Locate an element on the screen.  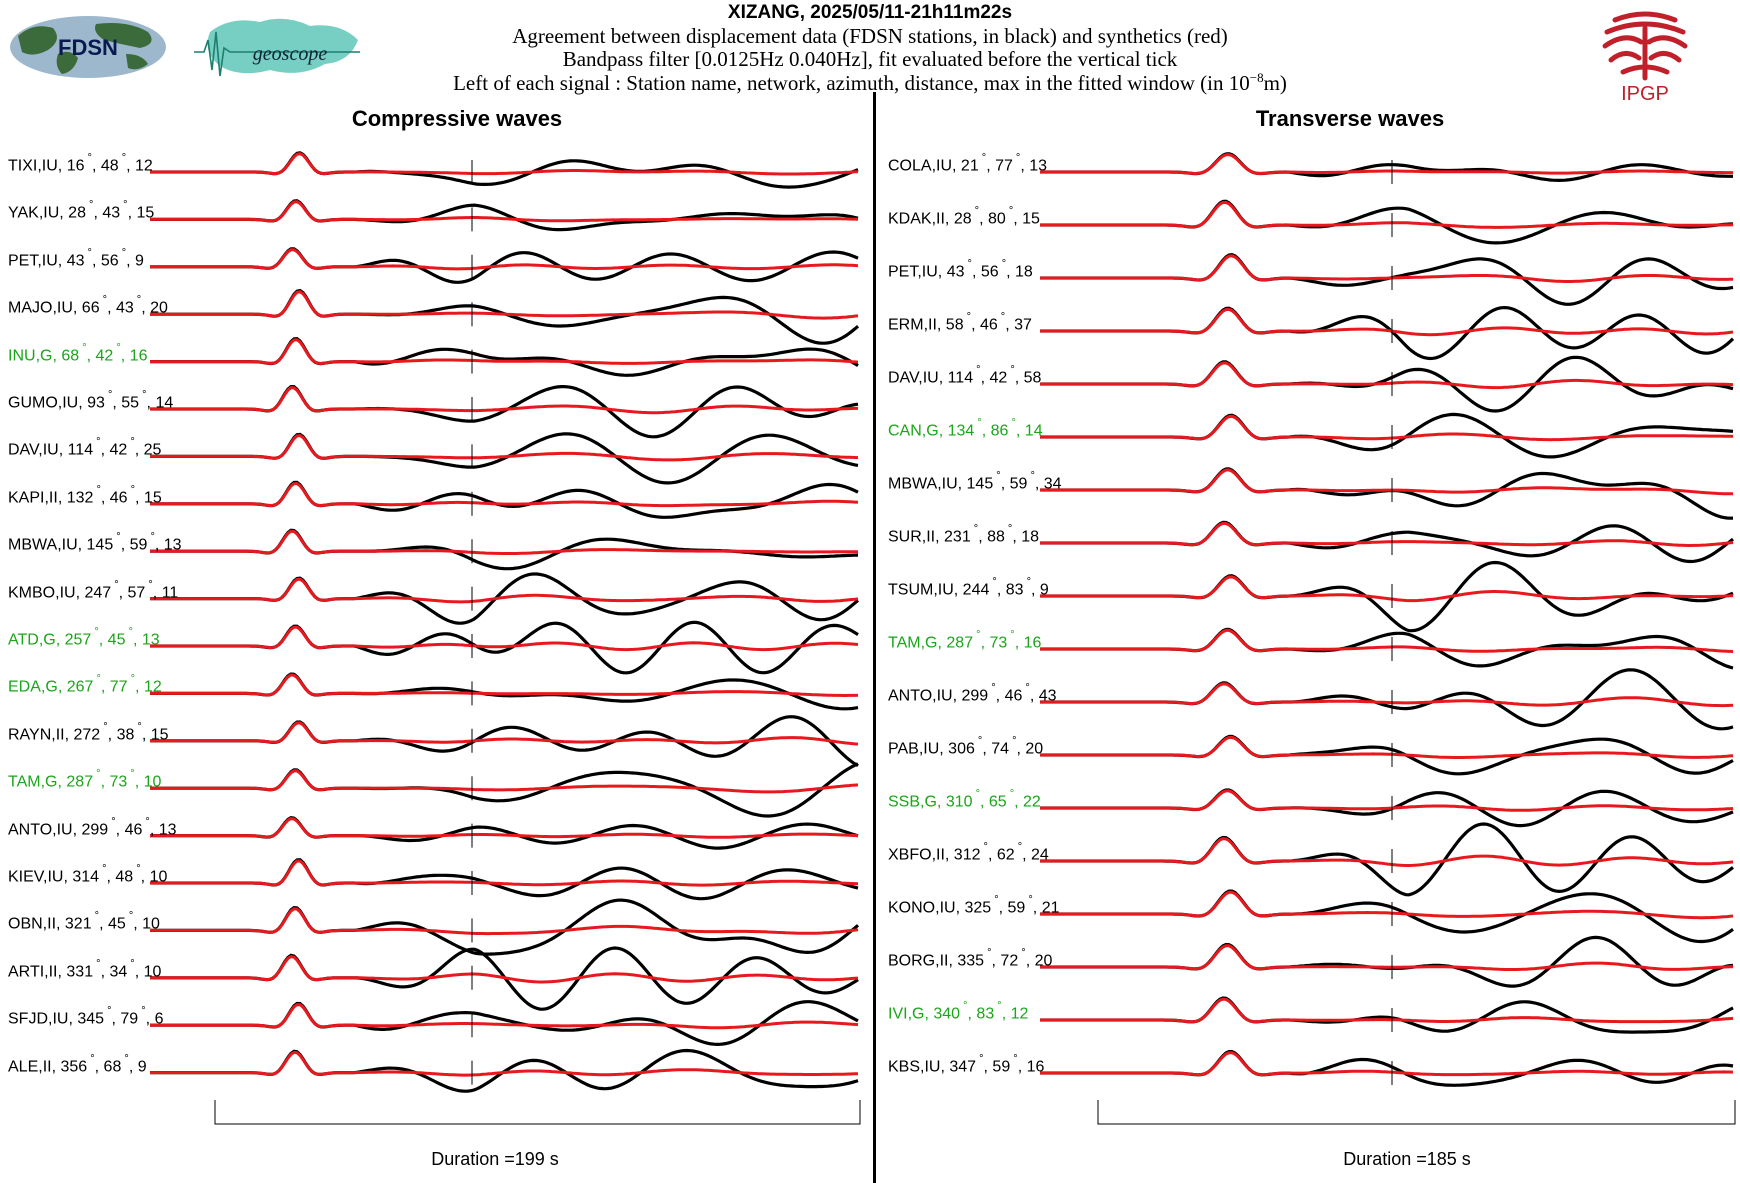
label-distance: 59 is located at coordinates (1001, 1067).